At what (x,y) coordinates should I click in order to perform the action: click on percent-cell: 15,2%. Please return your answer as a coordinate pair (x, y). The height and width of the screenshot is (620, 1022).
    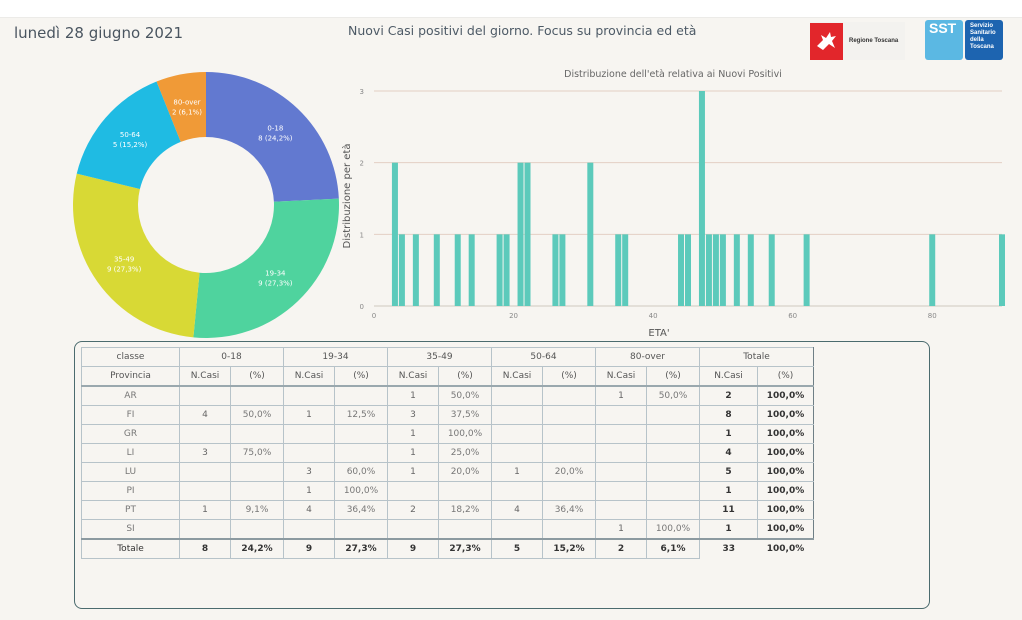
    Looking at the image, I should click on (569, 548).